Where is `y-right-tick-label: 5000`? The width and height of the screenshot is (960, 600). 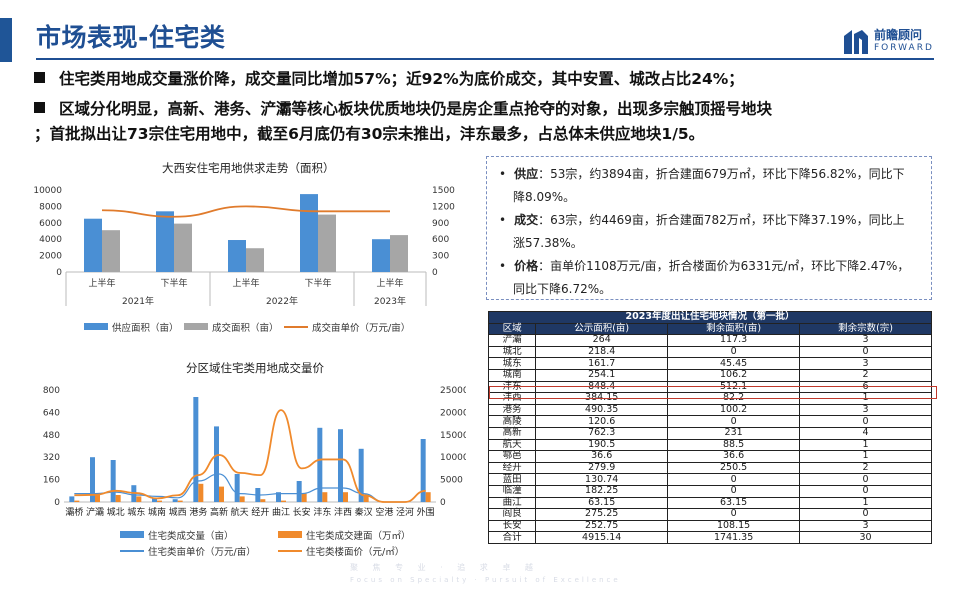
y-right-tick-label: 5000 is located at coordinates (451, 481).